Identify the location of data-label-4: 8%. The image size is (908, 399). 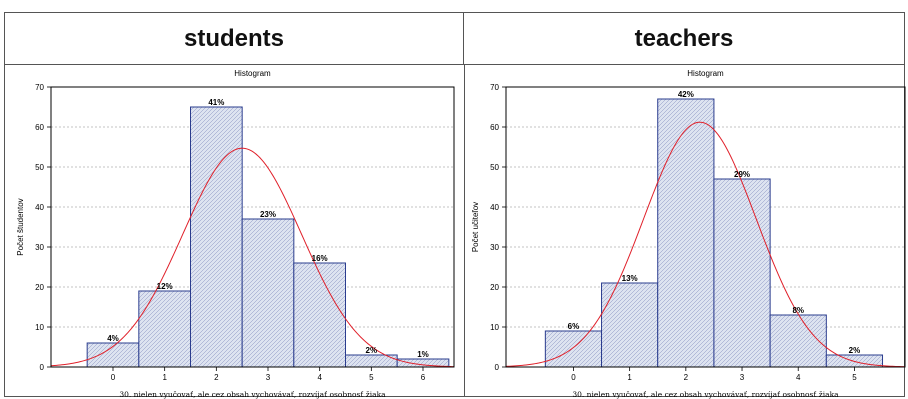
(798, 310).